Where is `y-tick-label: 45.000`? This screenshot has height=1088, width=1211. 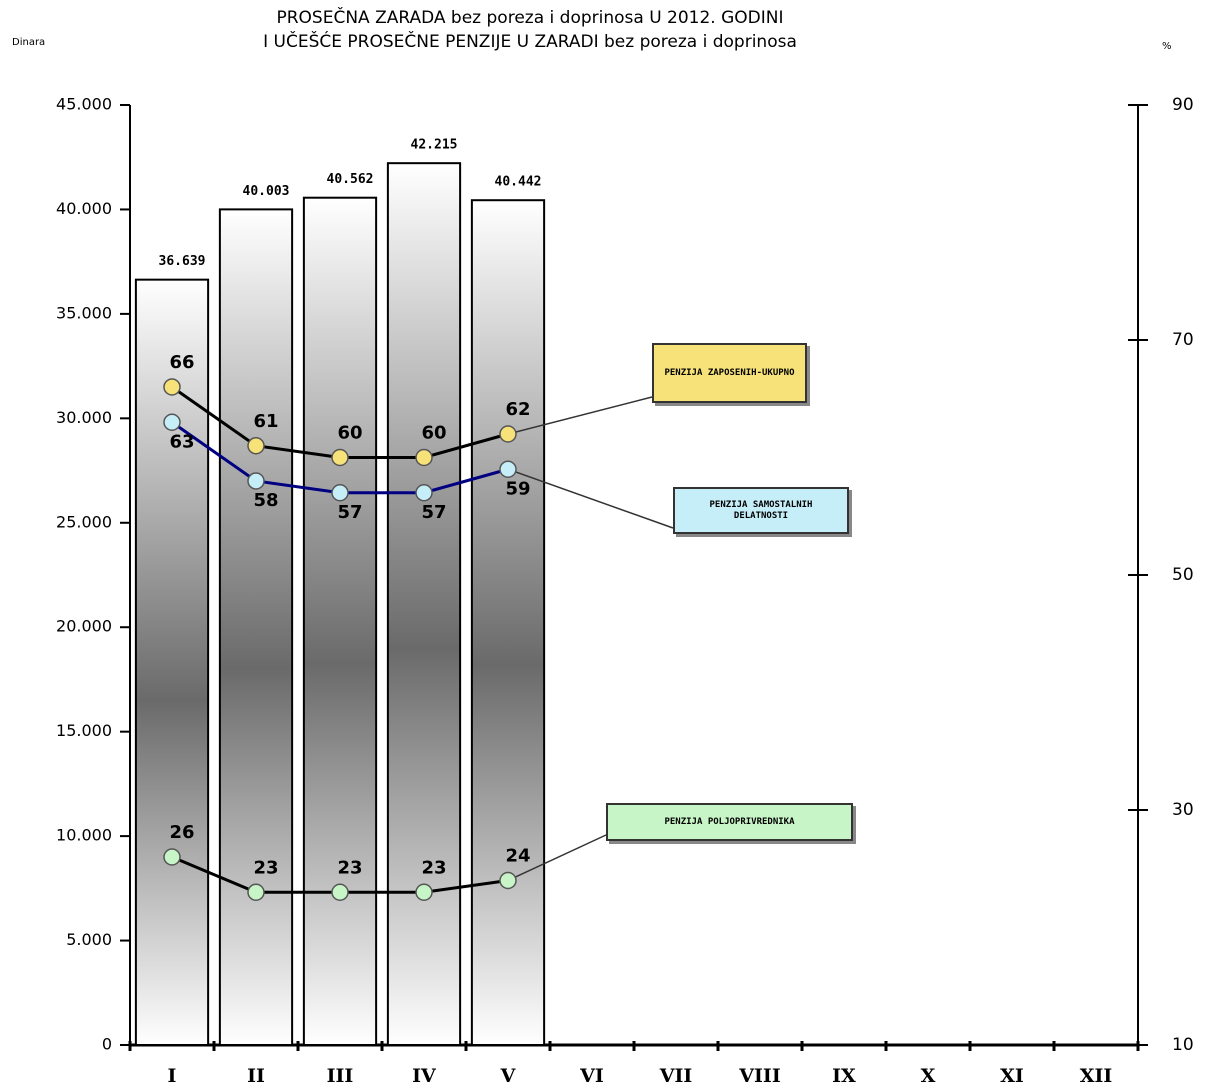
y-tick-label: 45.000 is located at coordinates (84, 104).